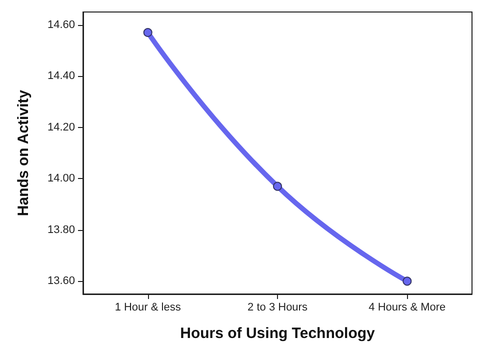 The image size is (490, 355). I want to click on x-tick-label: 2 to 3 Hours, so click(278, 308).